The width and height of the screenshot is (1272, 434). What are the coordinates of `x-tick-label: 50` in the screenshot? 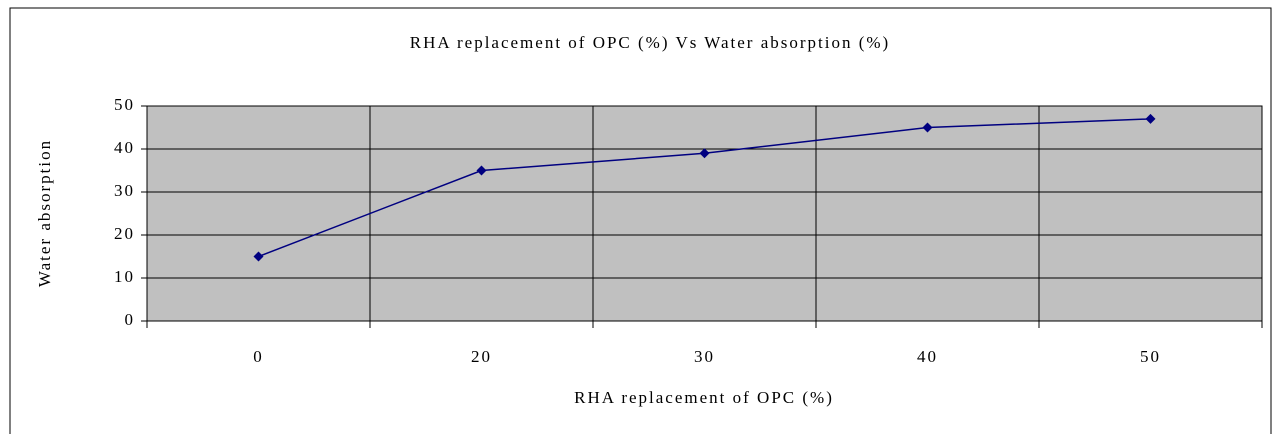 It's located at (1150, 356).